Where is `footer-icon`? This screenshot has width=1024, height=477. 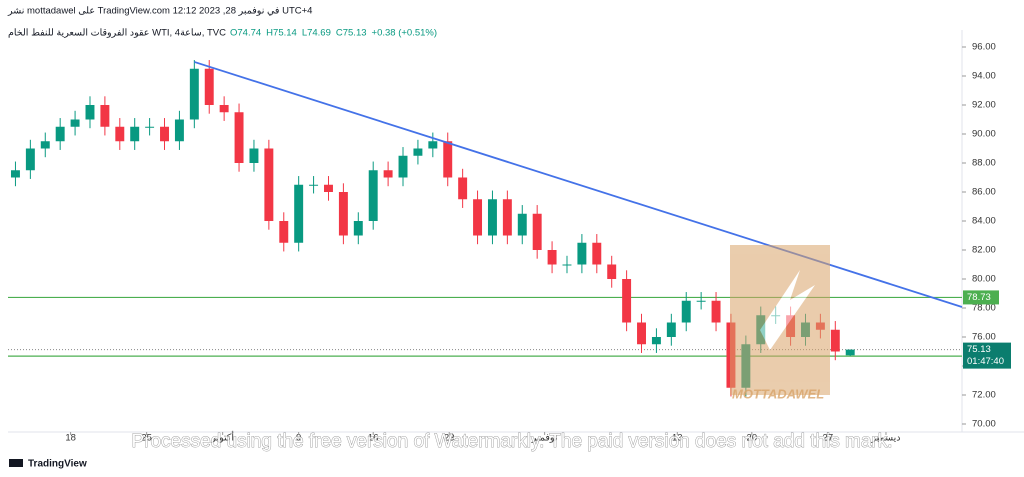 footer-icon is located at coordinates (16, 463).